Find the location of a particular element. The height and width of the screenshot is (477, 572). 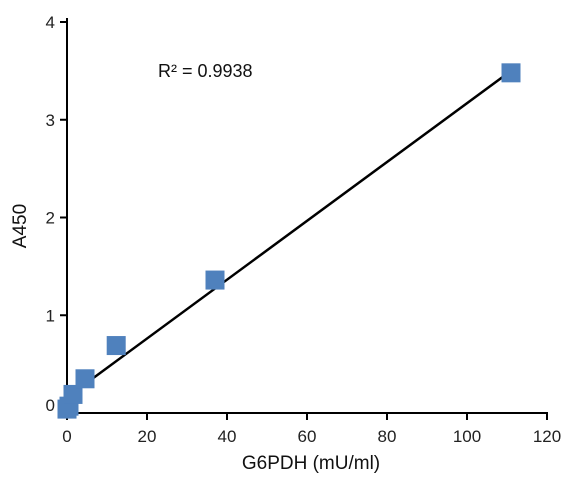

y-axis: 0 1 2 3 4 is located at coordinates (57, 214).